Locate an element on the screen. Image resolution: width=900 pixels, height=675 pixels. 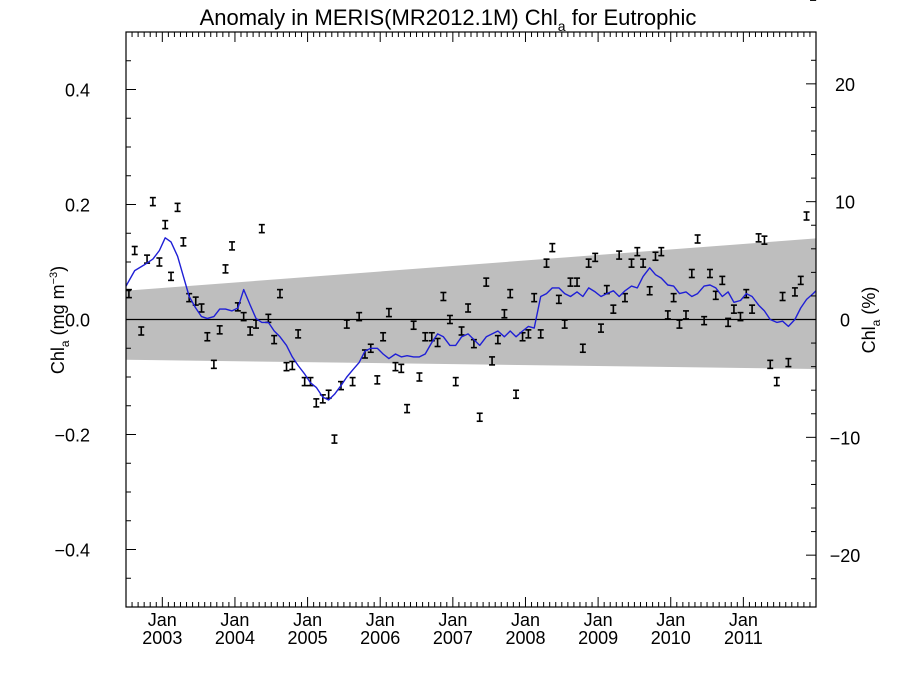
x-tick-label-year: 2004 is located at coordinates (235, 638).